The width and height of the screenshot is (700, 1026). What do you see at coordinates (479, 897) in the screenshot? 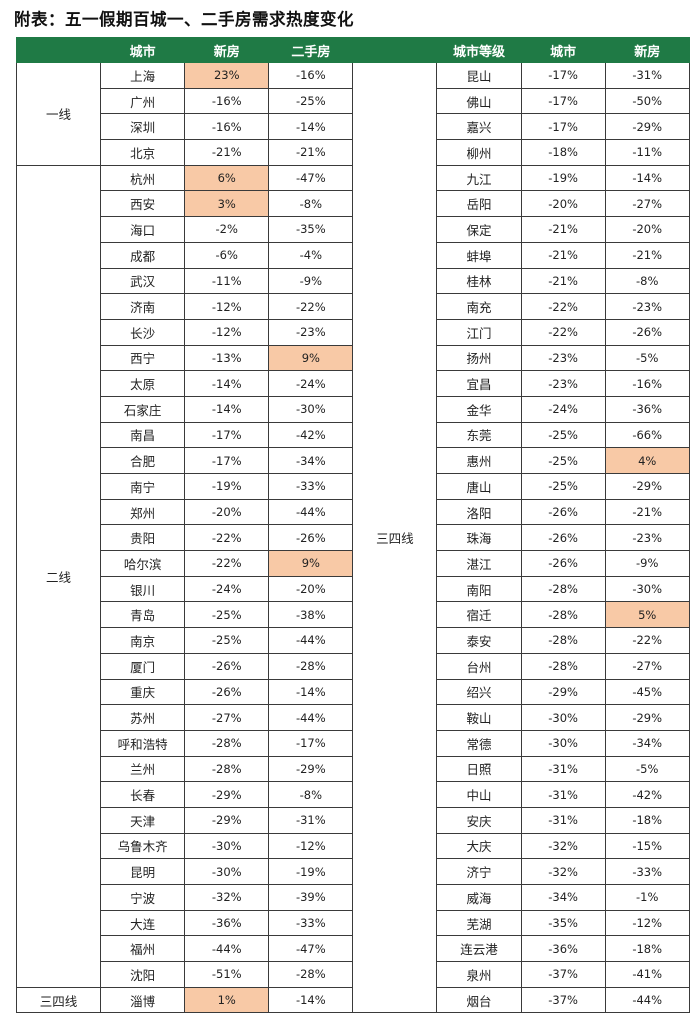
I see `city-cell: 威海` at bounding box center [479, 897].